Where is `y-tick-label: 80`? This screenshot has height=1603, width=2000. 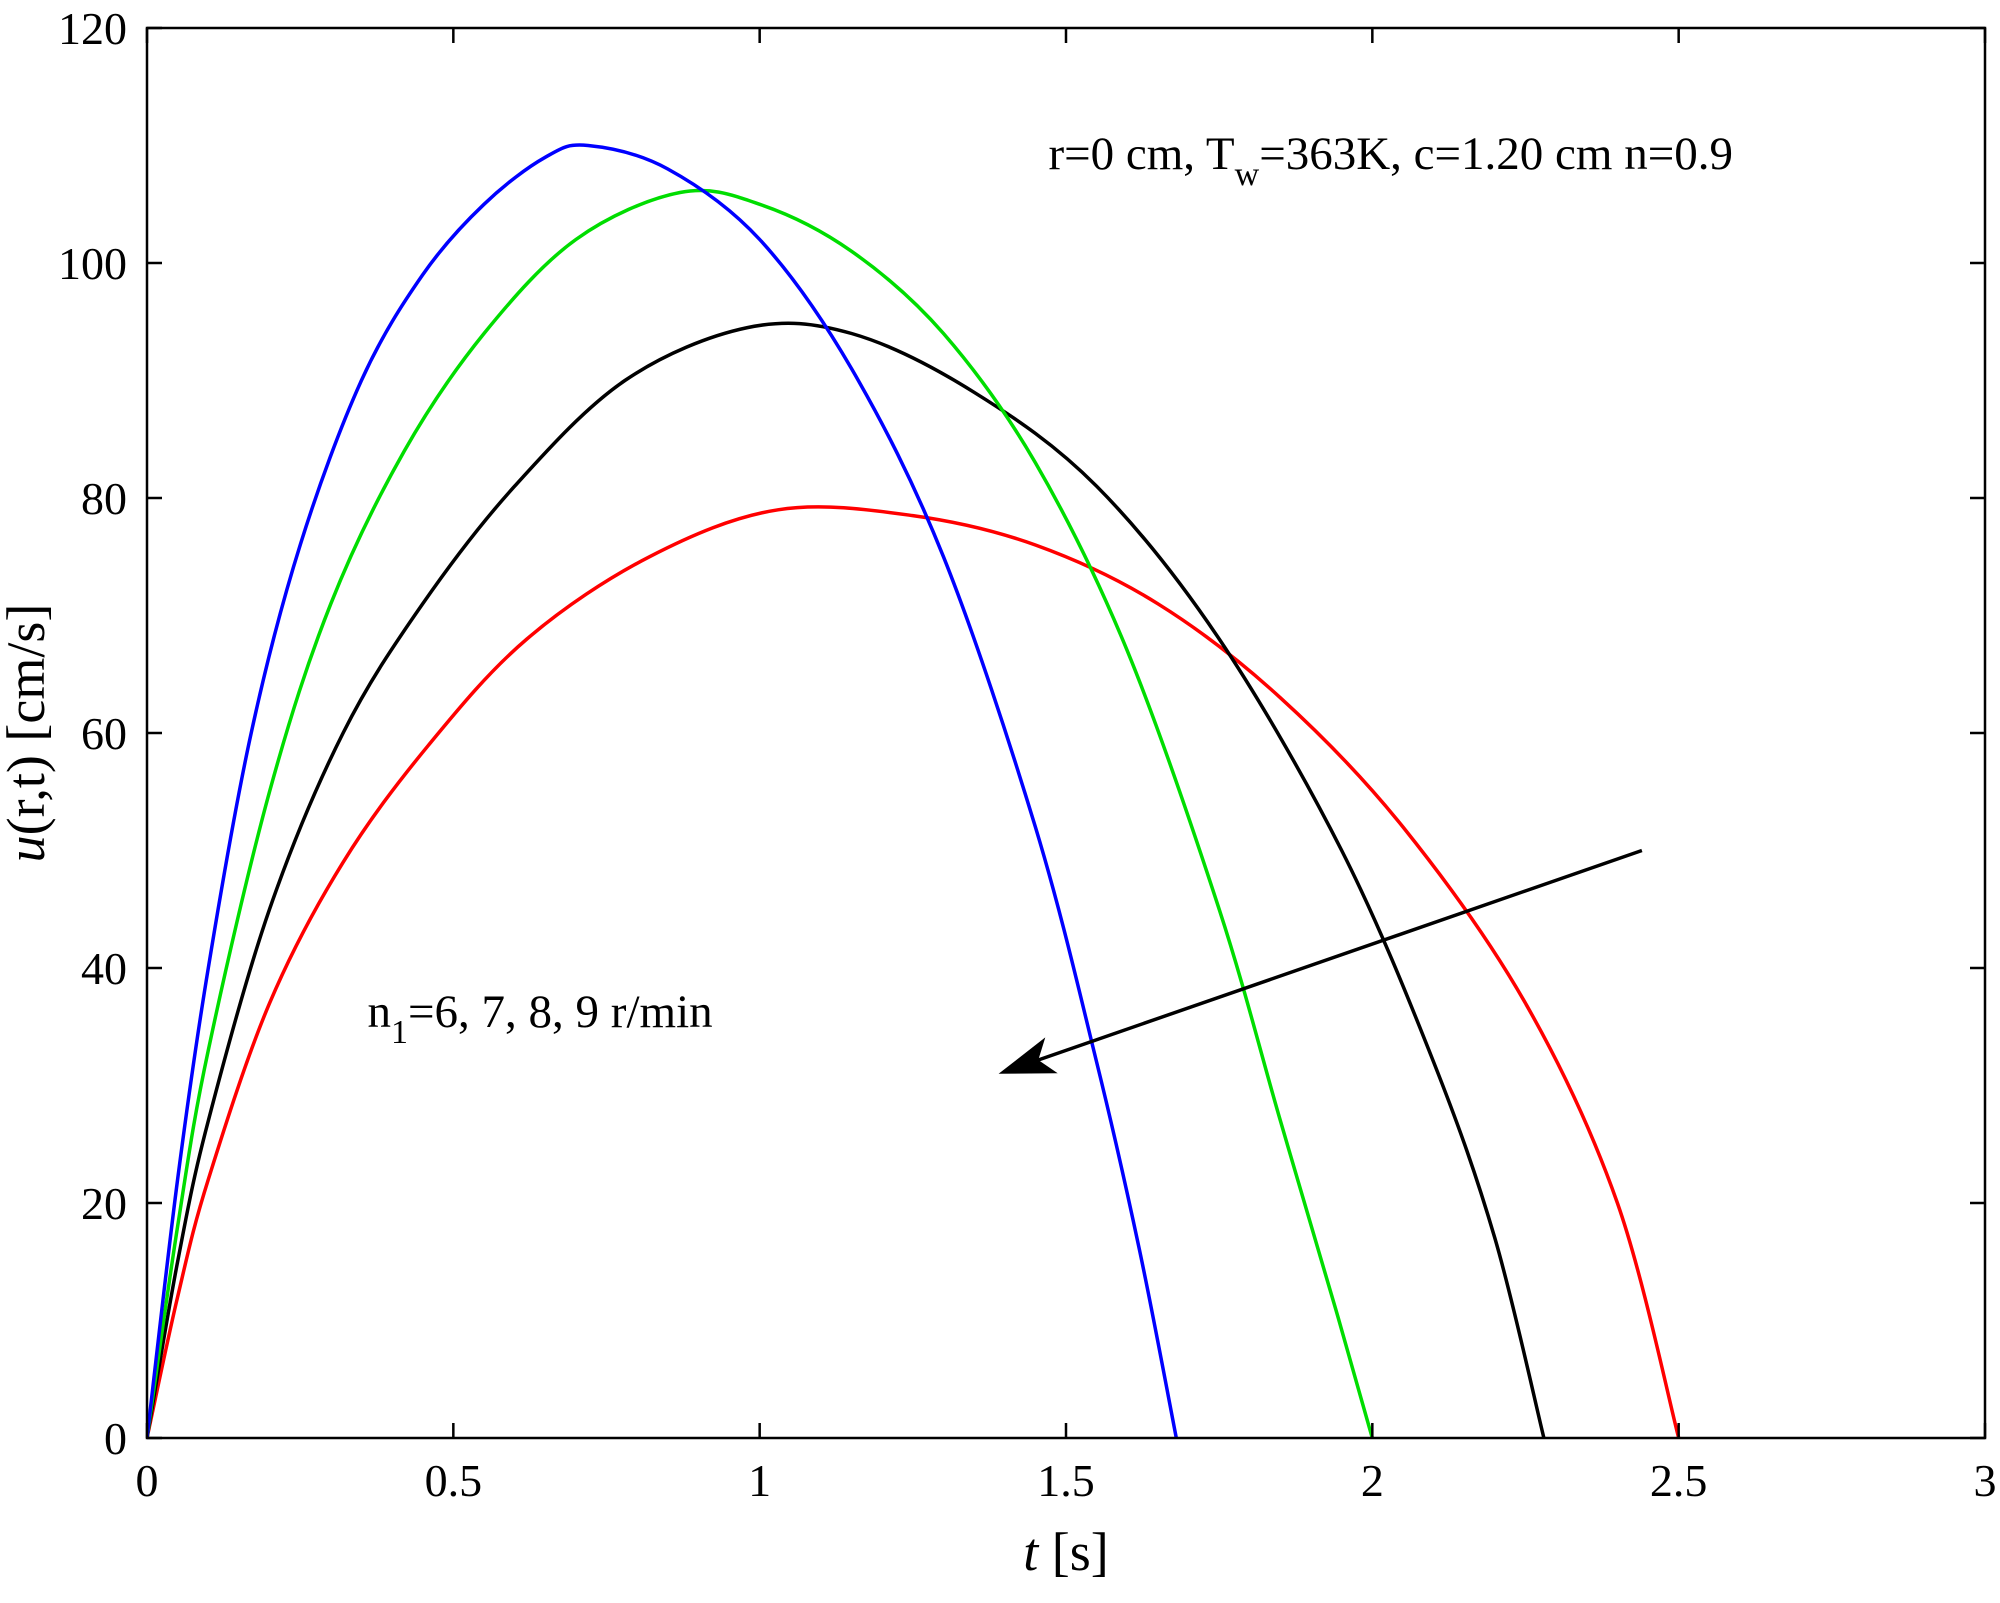 y-tick-label: 80 is located at coordinates (104, 498).